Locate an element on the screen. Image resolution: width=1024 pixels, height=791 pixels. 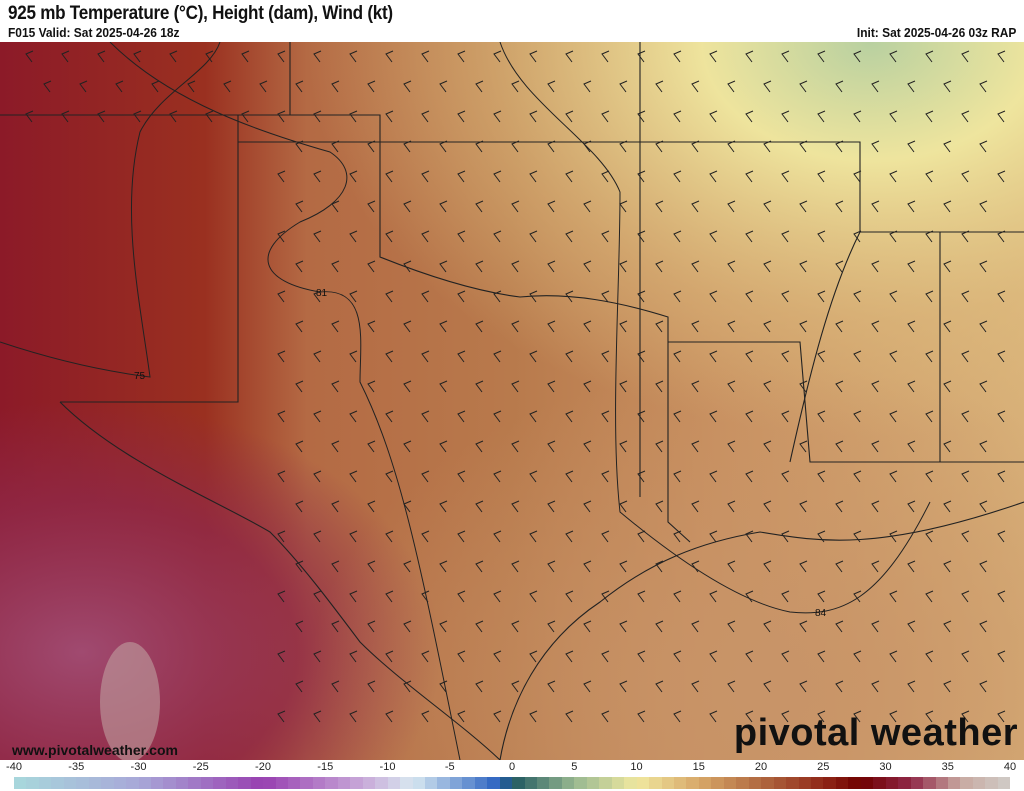
colorbar-tick: 35 is located at coordinates (947, 767).